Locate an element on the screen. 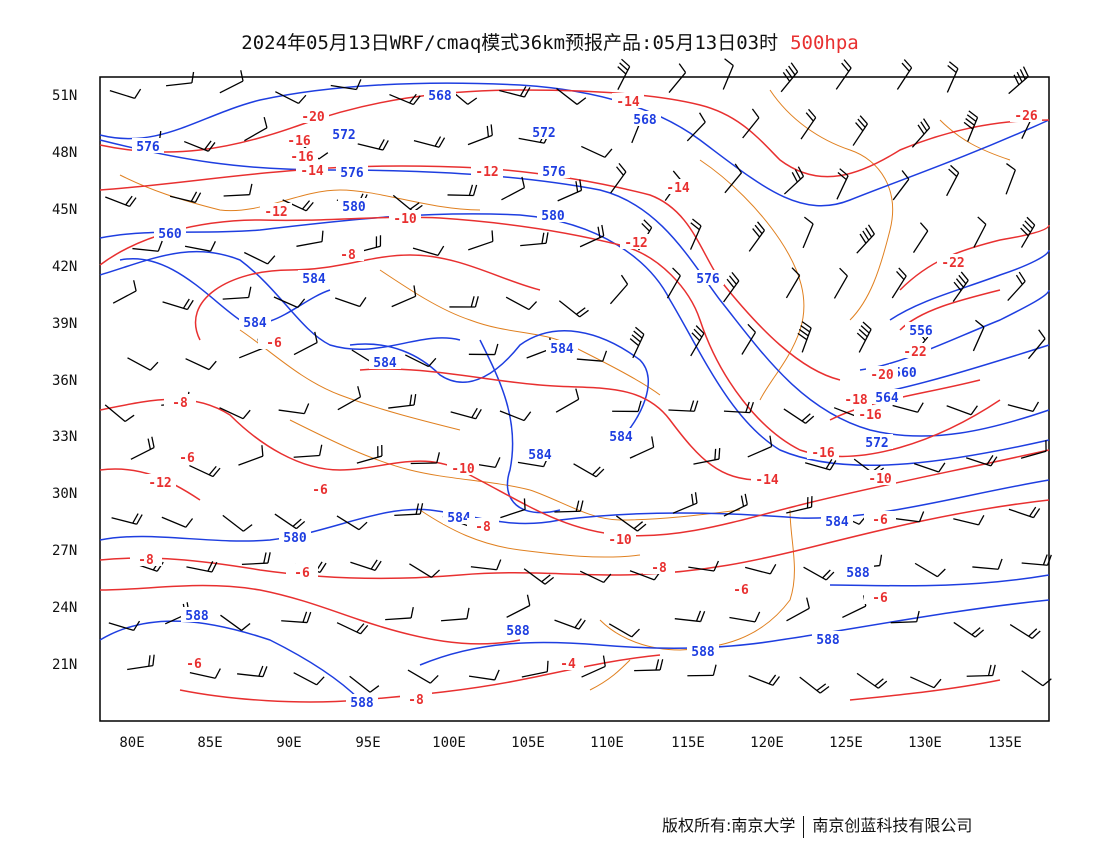  lat-tick-label: 51N is located at coordinates (65, 96).